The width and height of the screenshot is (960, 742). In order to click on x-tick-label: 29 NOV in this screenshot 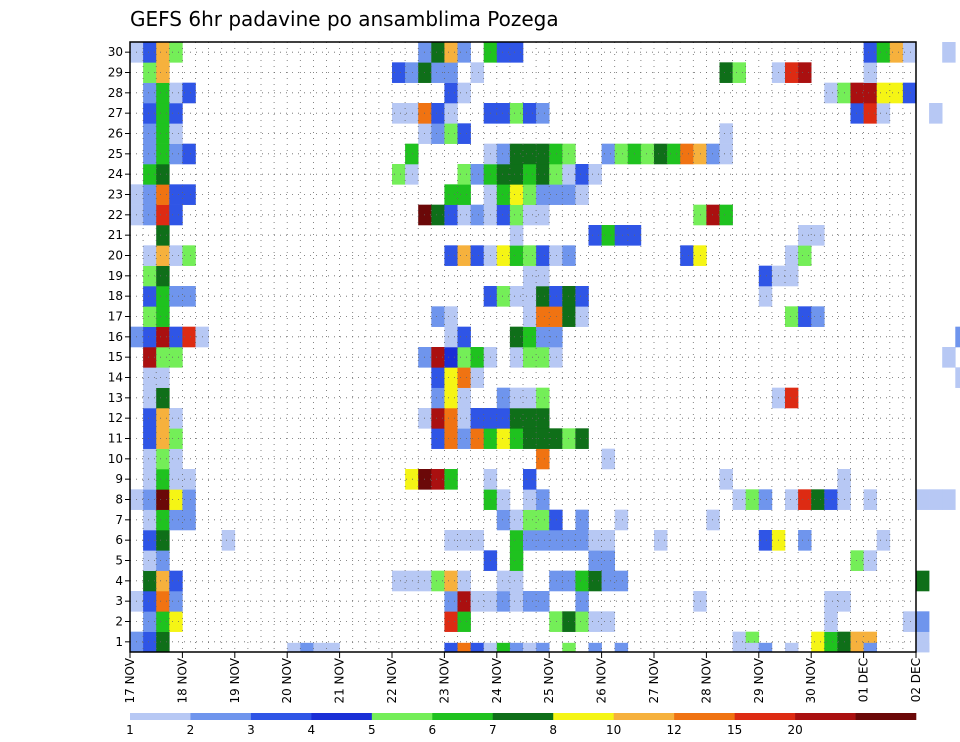, I will do `click(759, 680)`.